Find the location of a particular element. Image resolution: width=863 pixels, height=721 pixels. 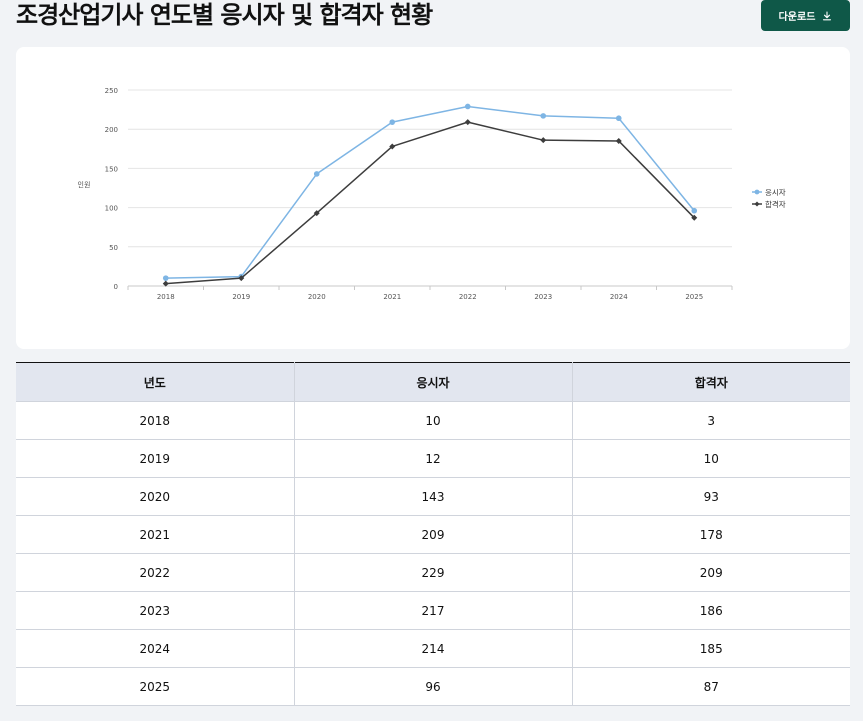

table-cell: 186 is located at coordinates (711, 610).